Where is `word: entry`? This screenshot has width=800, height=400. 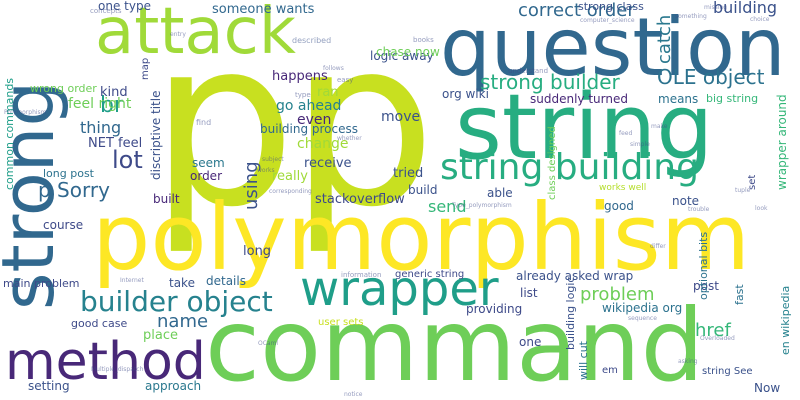 word: entry is located at coordinates (178, 34).